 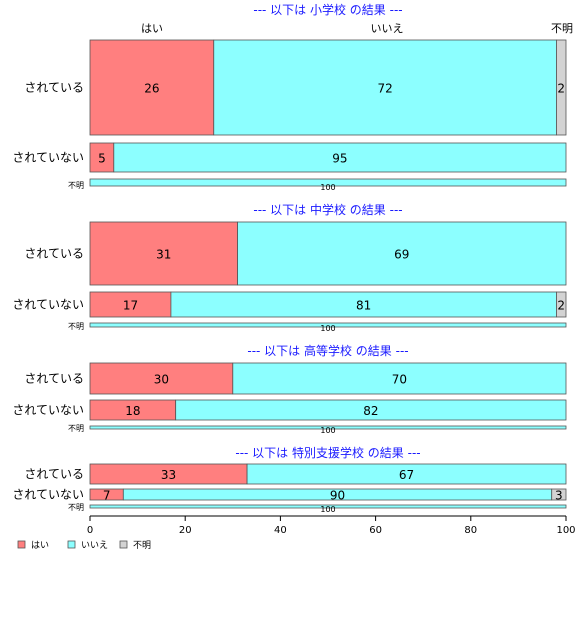 What do you see at coordinates (71, 544) in the screenshot?
I see `legend-swatch-iie` at bounding box center [71, 544].